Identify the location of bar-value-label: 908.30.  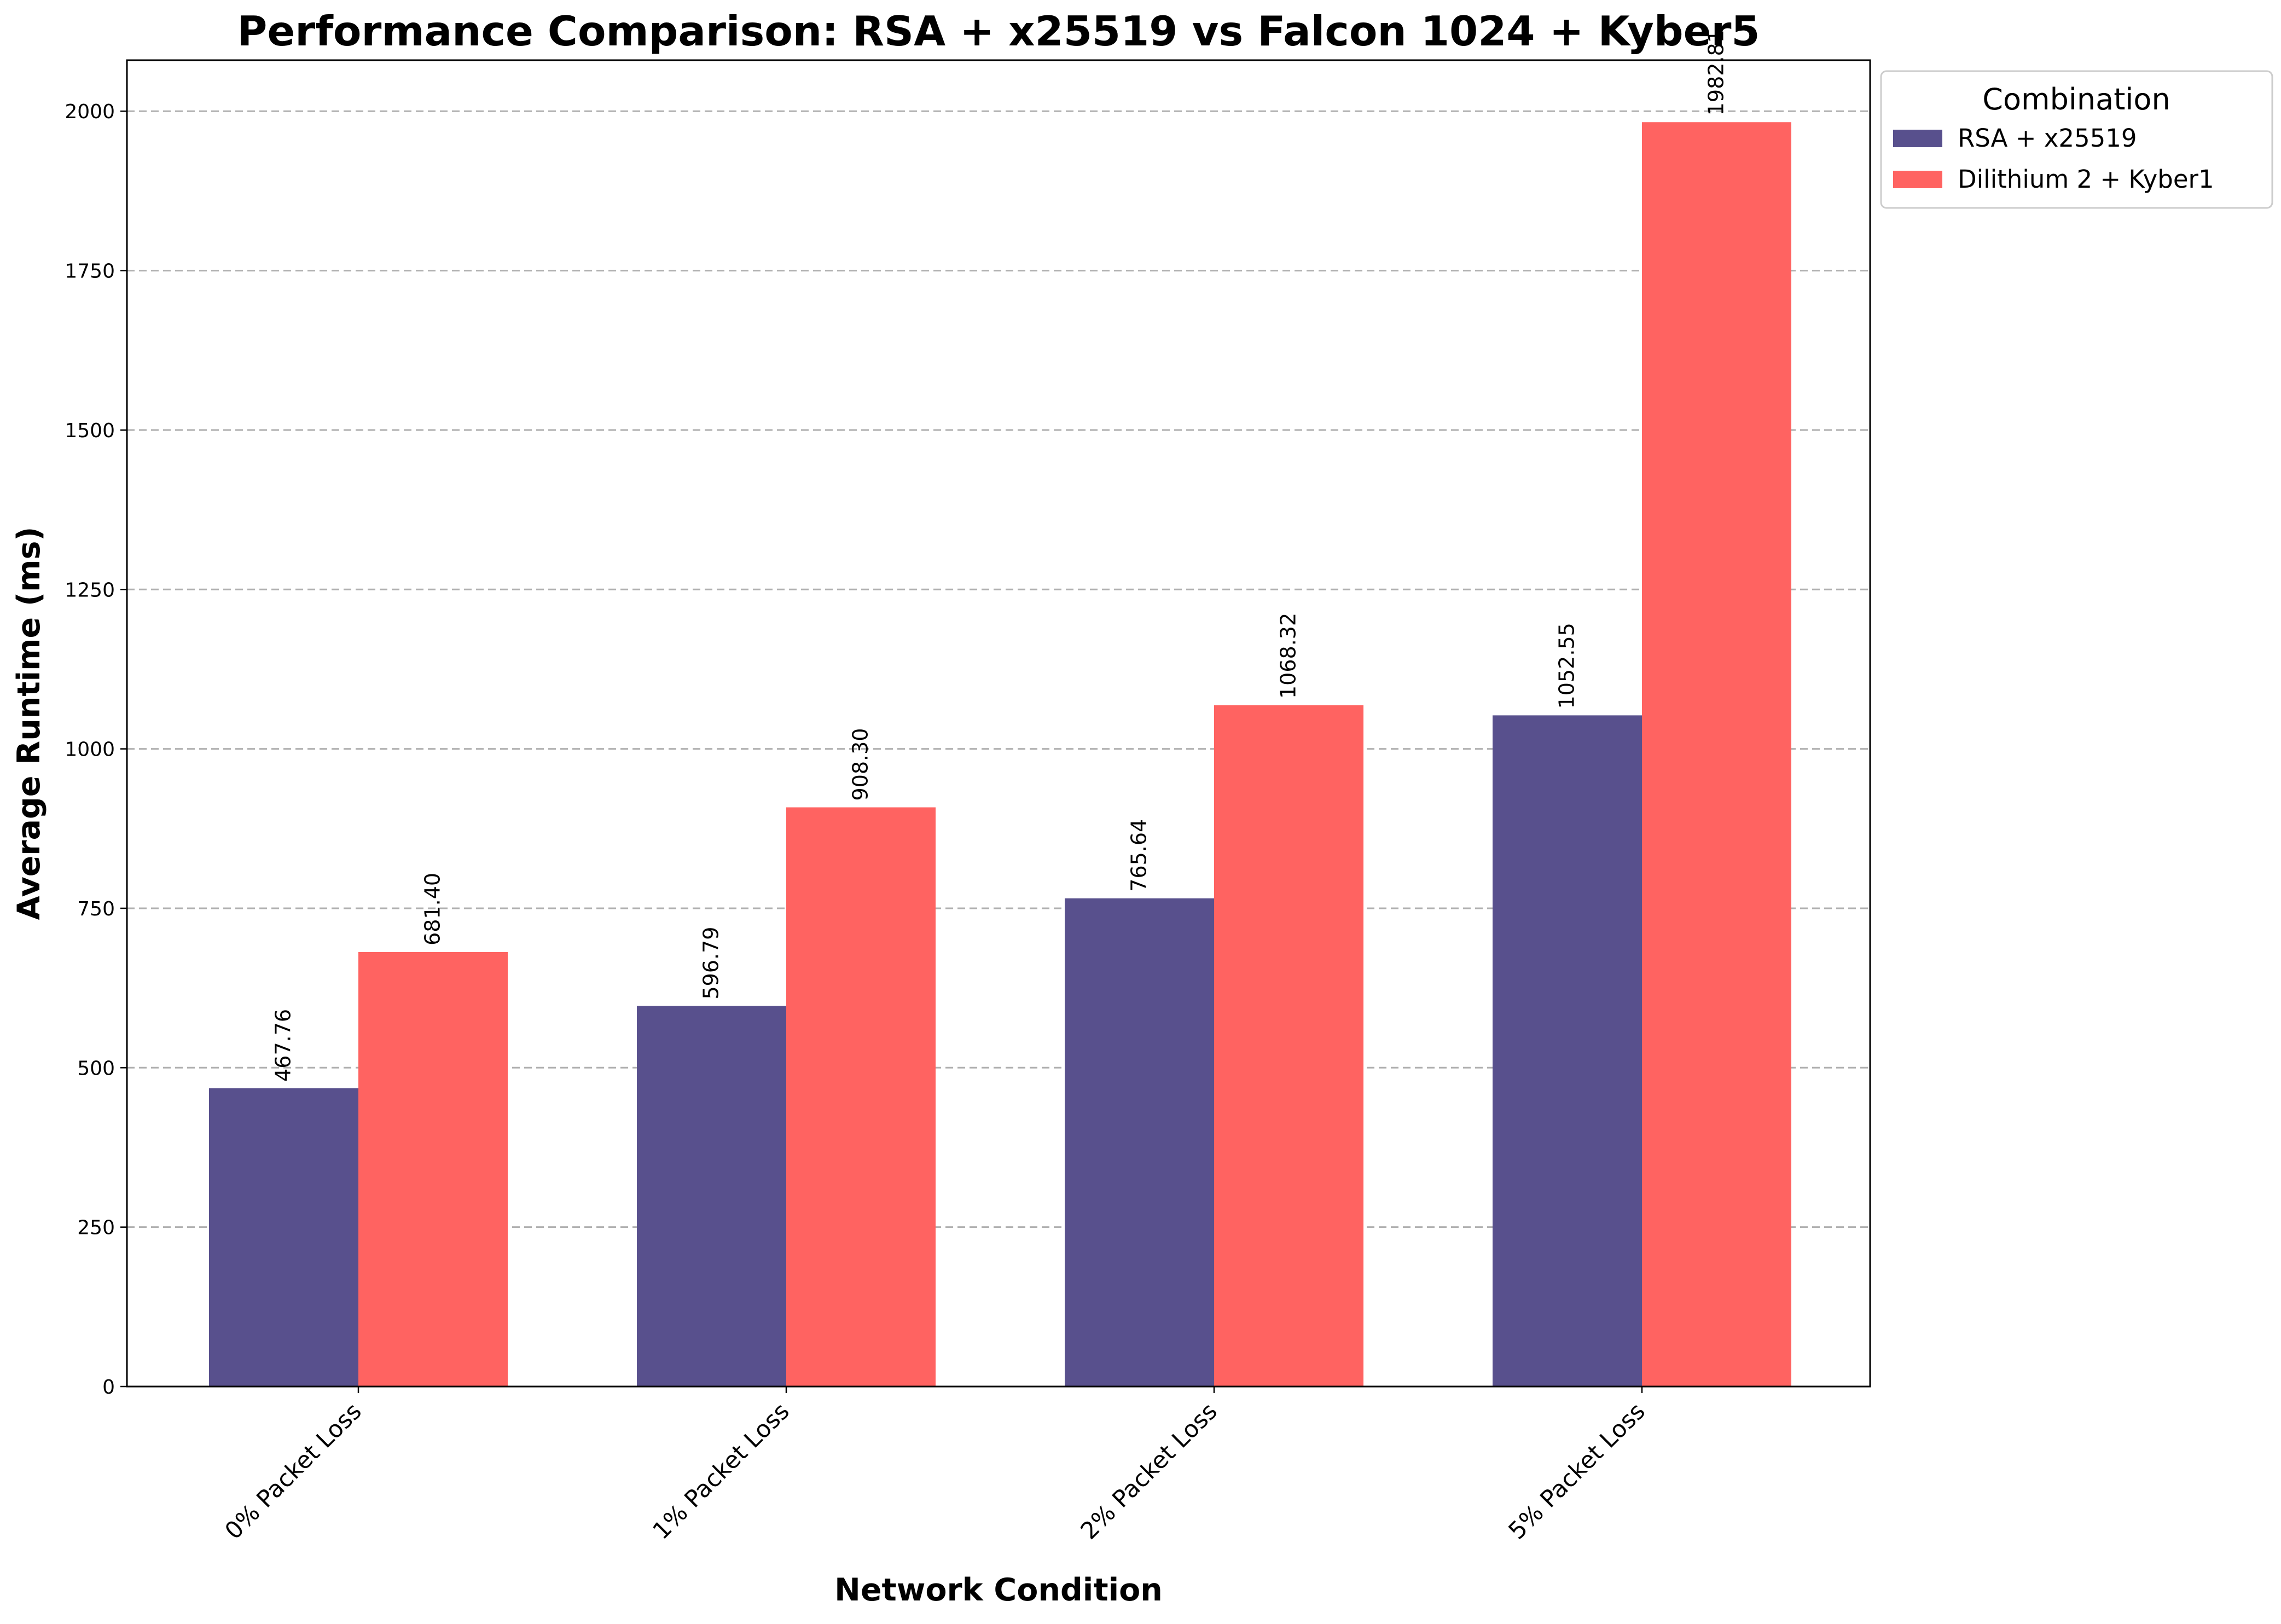
(861, 765).